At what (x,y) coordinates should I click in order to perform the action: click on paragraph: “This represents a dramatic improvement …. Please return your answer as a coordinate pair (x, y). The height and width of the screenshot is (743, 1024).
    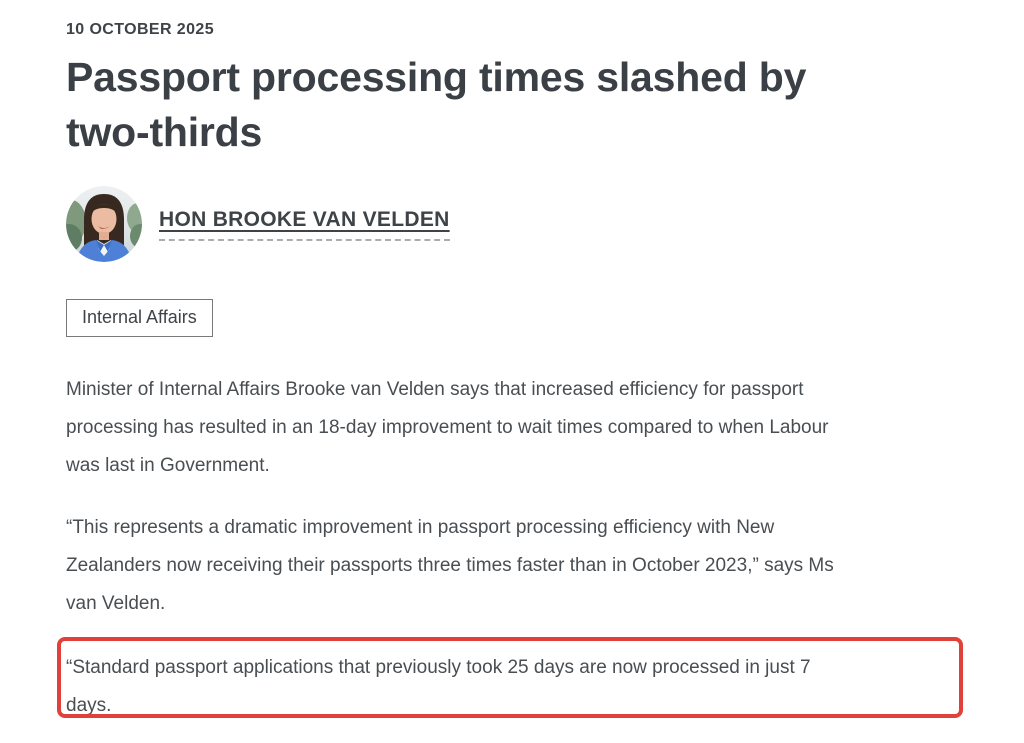
    Looking at the image, I should click on (450, 565).